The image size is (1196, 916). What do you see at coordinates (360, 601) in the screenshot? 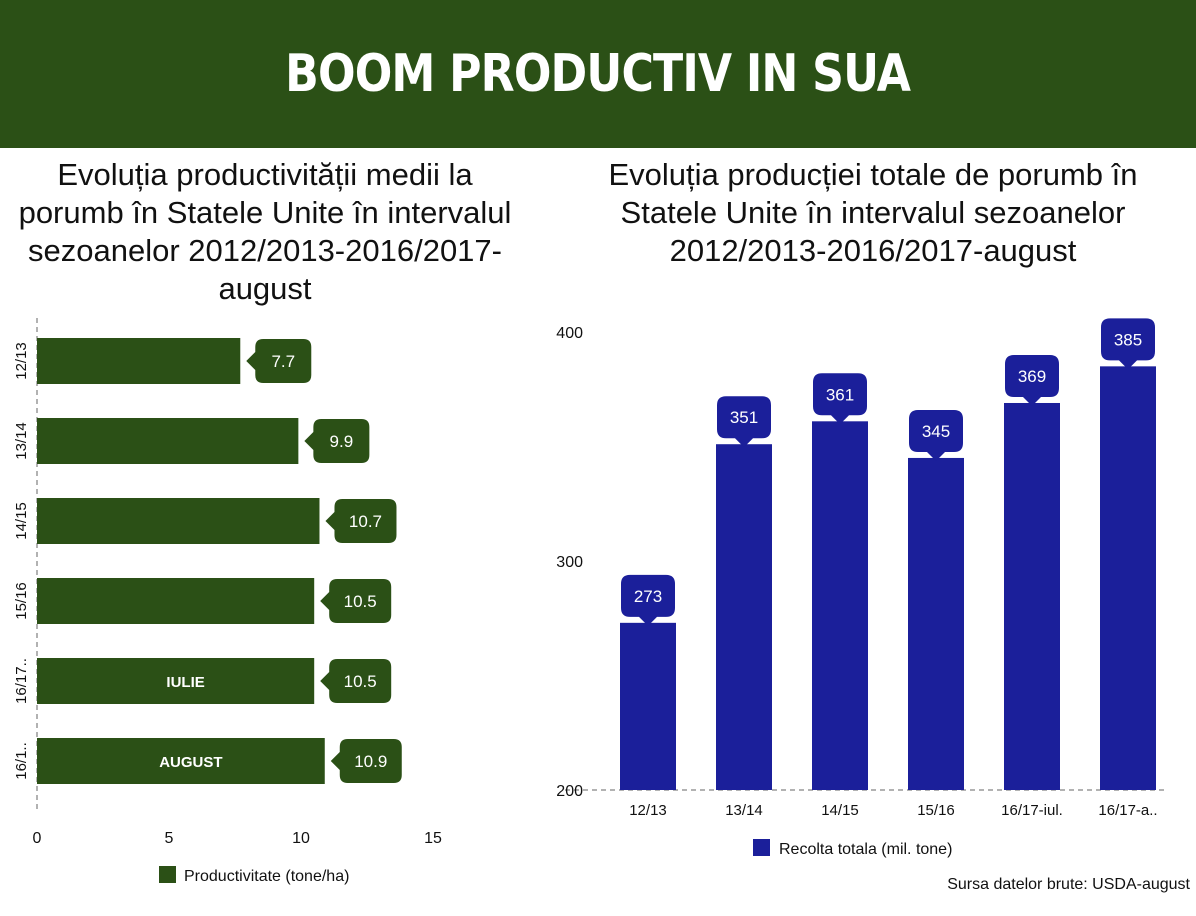
I see `data-label-3: 10.5` at bounding box center [360, 601].